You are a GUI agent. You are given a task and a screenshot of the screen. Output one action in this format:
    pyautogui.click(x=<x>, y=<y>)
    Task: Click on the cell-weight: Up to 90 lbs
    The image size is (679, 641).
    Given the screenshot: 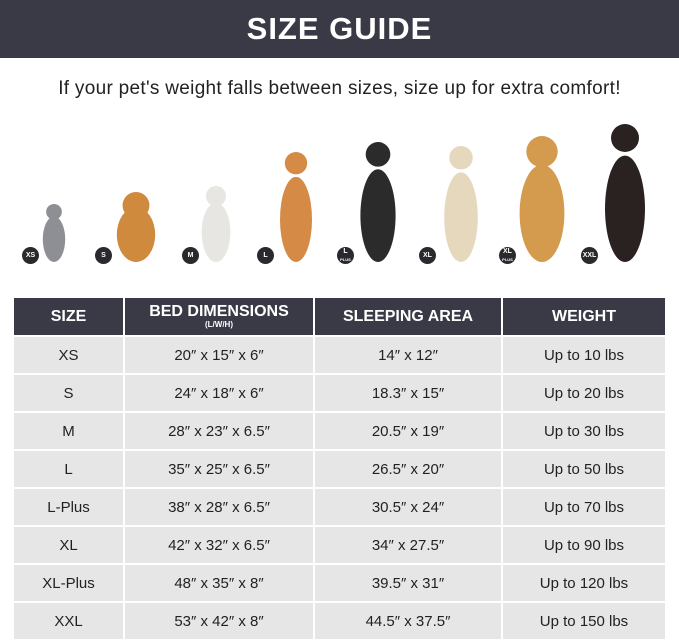 What is the action you would take?
    pyautogui.click(x=583, y=545)
    